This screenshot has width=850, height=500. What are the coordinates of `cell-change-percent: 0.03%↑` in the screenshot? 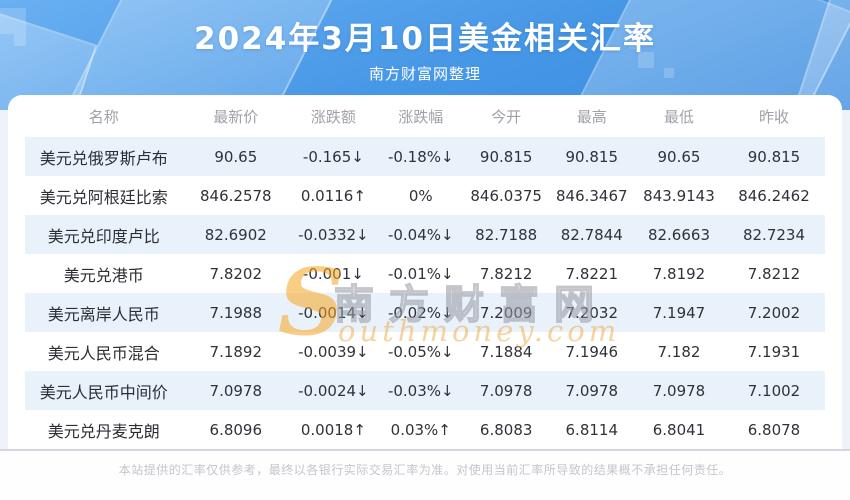 It's located at (420, 429).